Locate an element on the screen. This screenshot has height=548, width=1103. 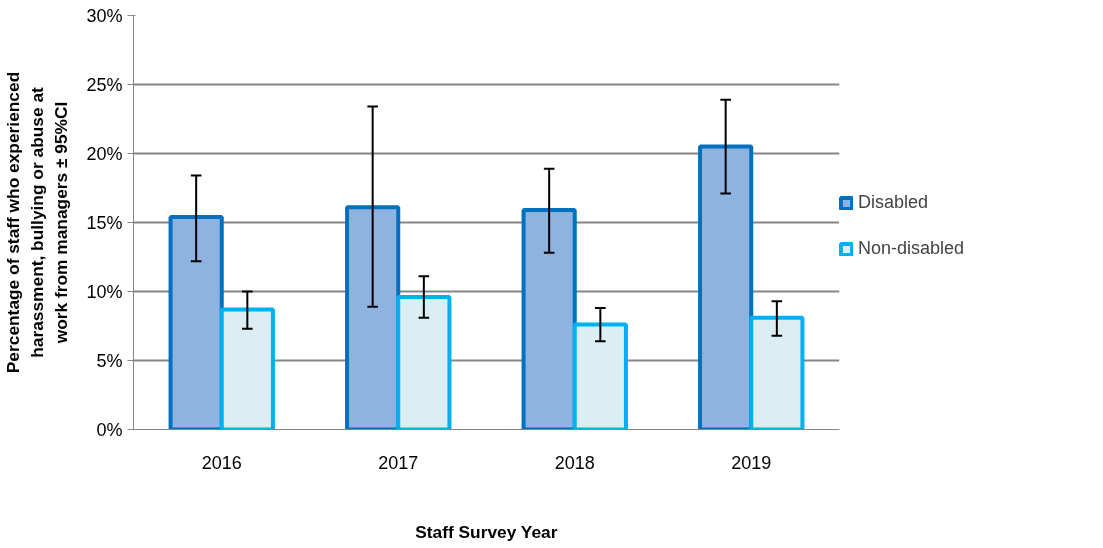
y-tick-label: 5% is located at coordinates (109, 360).